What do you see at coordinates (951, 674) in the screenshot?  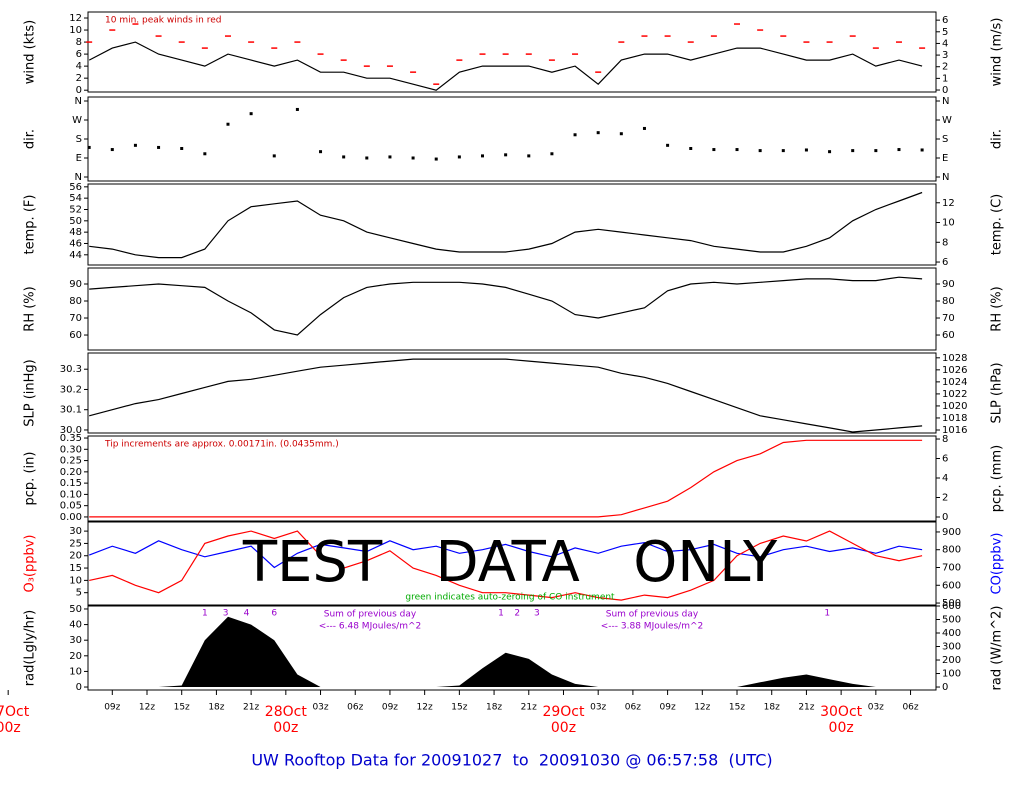 I see `y2-tick-label: 100` at bounding box center [951, 674].